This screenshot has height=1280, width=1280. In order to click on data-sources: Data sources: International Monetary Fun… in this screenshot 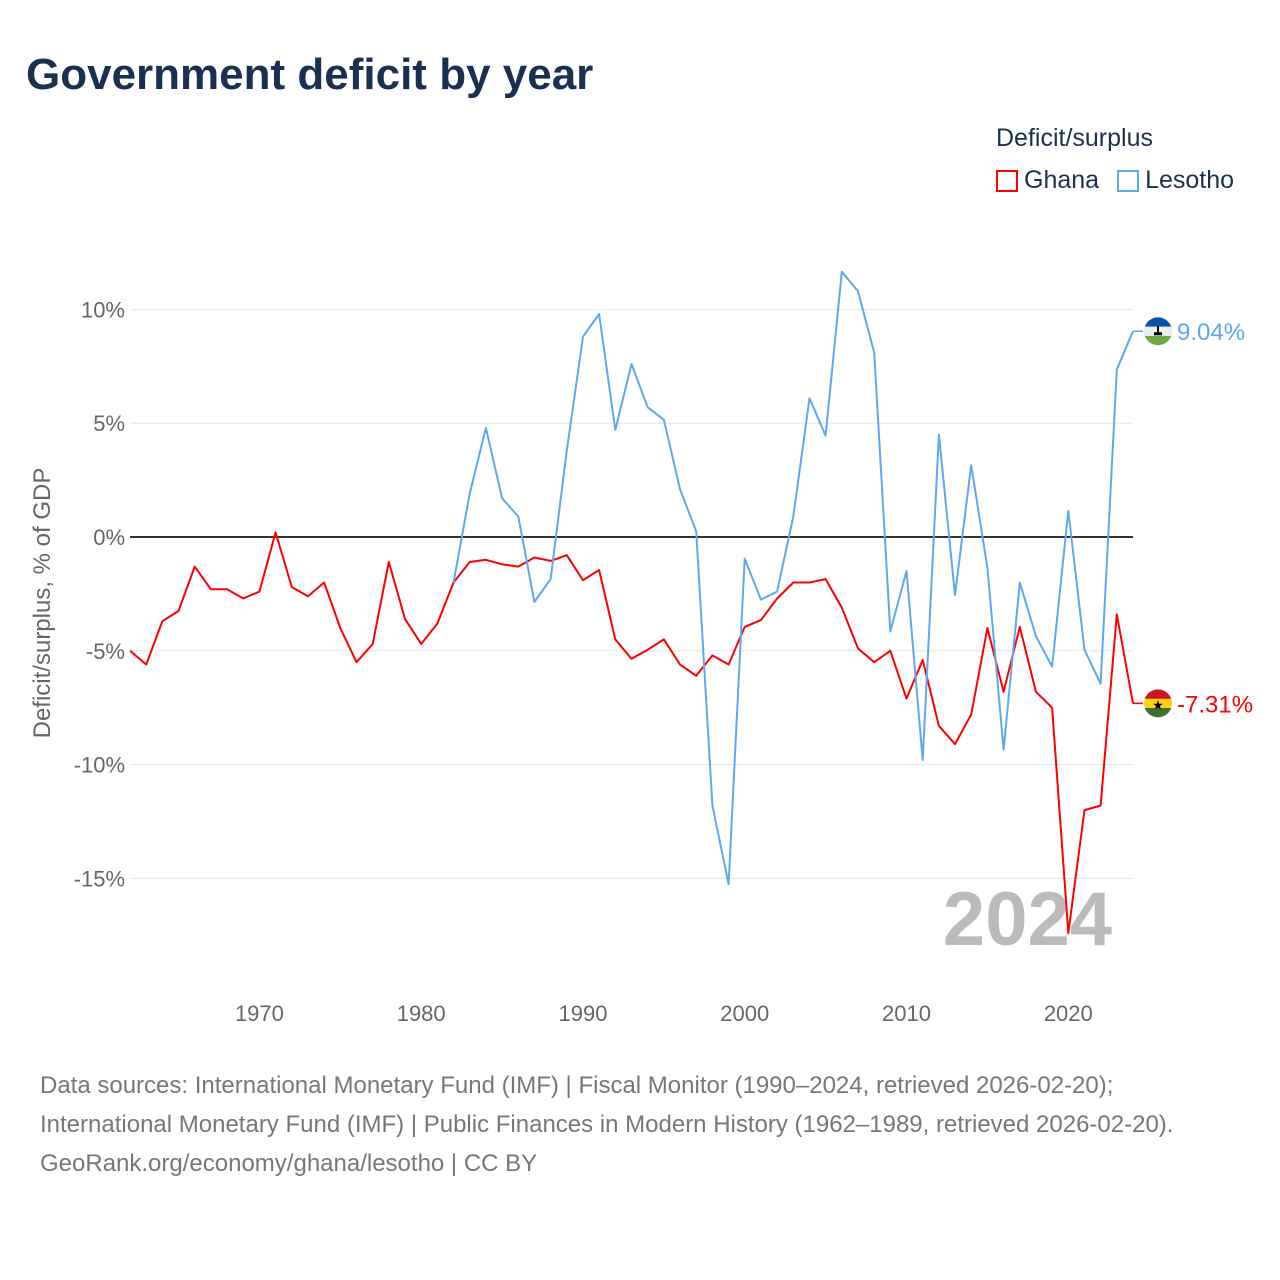, I will do `click(607, 1105)`.